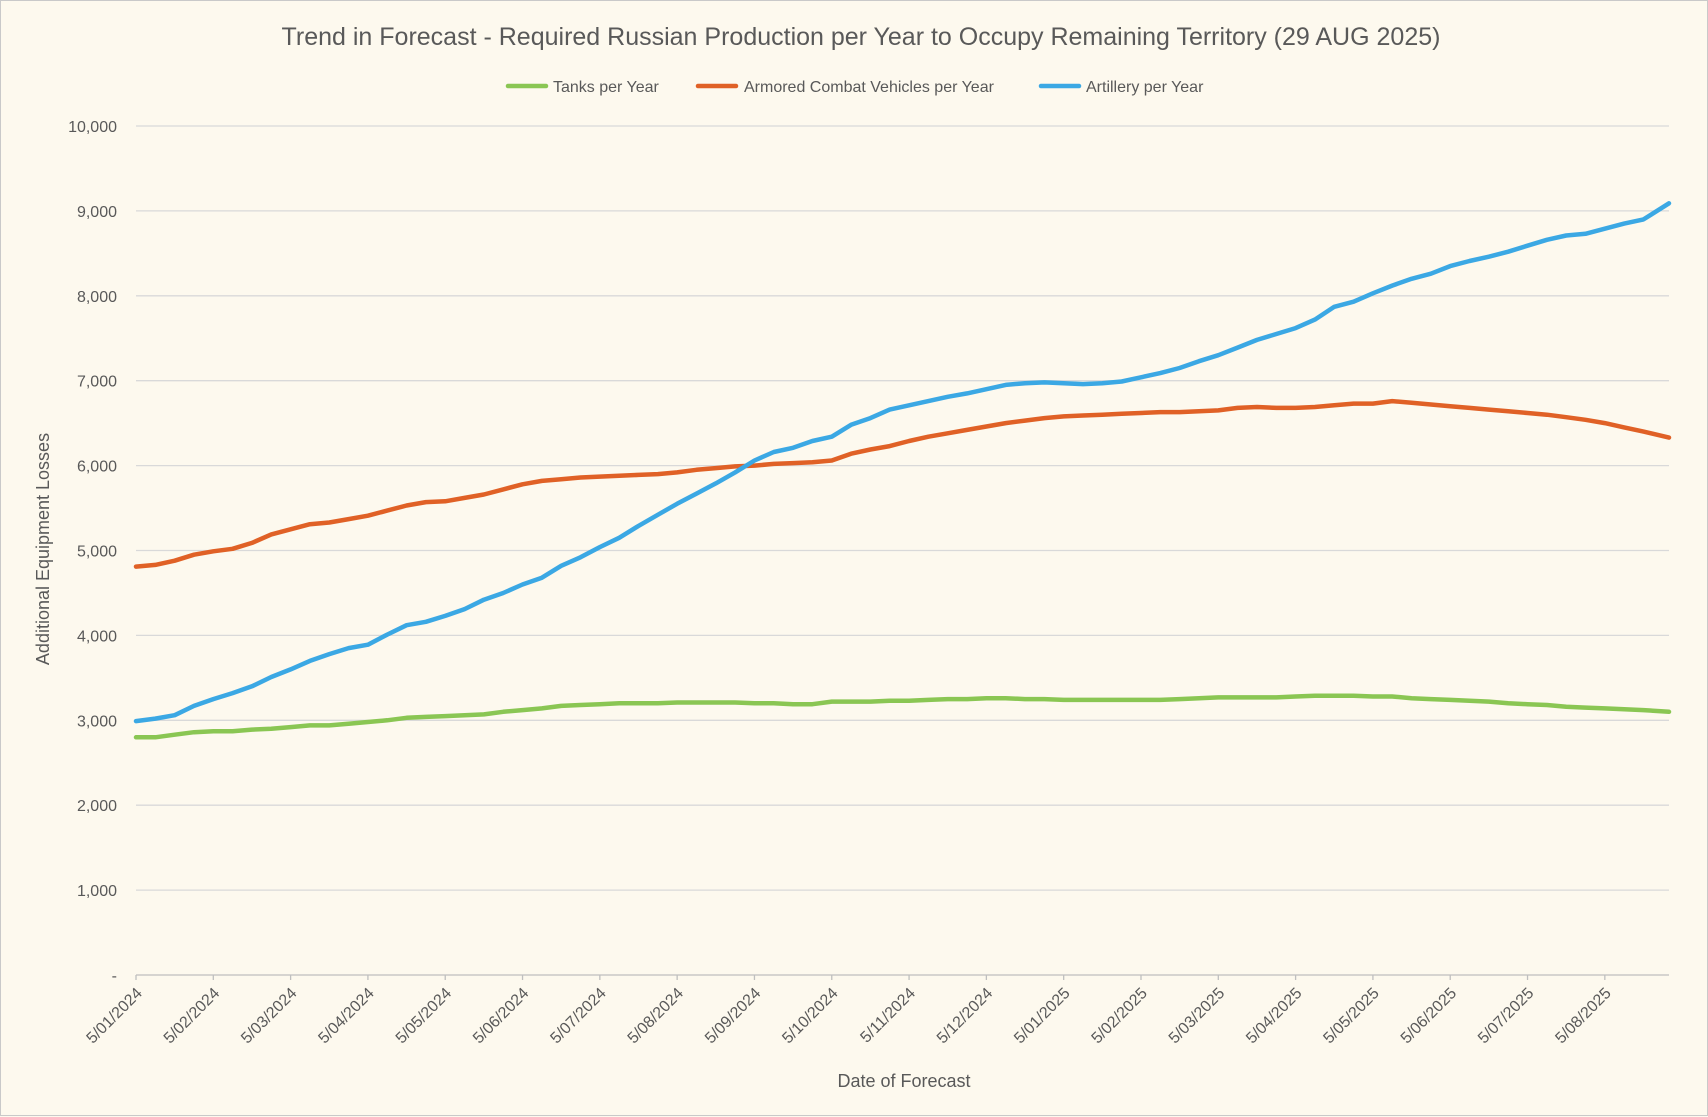 The width and height of the screenshot is (1708, 1117). Describe the element at coordinates (97, 891) in the screenshot. I see `y-tick-label: 1,000` at that location.